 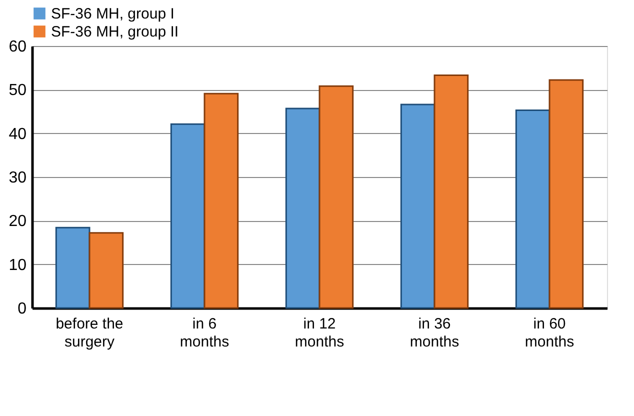 I want to click on x-tick-label: in 60 months, so click(x=549, y=333).